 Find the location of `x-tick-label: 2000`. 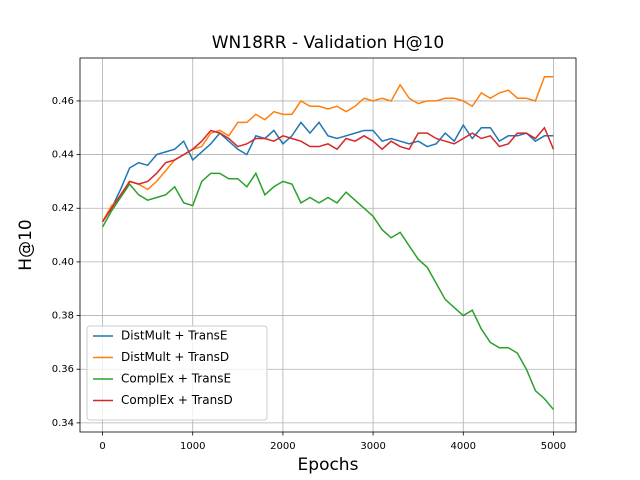

x-tick-label: 2000 is located at coordinates (282, 446).